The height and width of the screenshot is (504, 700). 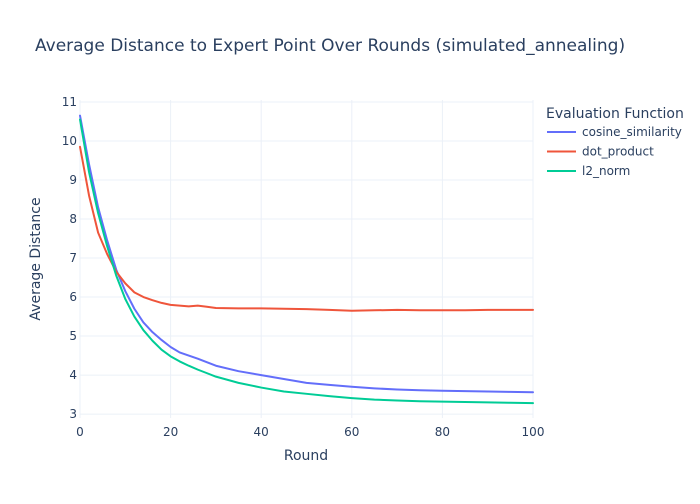 I want to click on legend-label: cosine_similarity, so click(x=632, y=132).